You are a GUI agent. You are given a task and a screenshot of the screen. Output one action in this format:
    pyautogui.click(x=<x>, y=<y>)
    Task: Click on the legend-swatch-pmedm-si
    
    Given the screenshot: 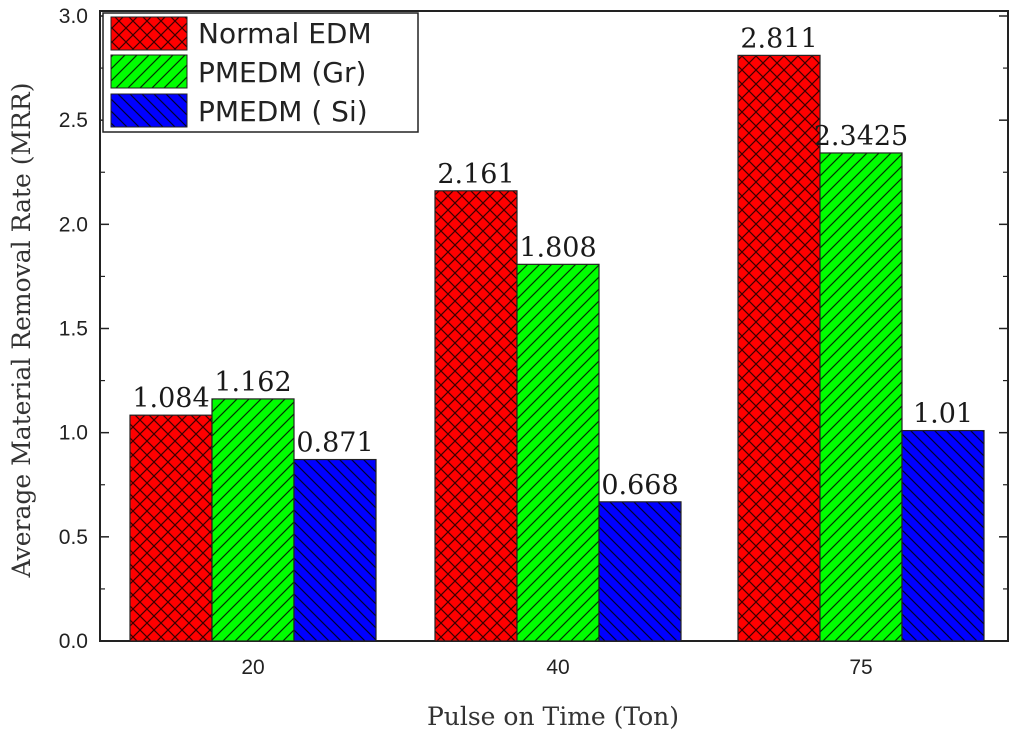 What is the action you would take?
    pyautogui.click(x=149, y=110)
    